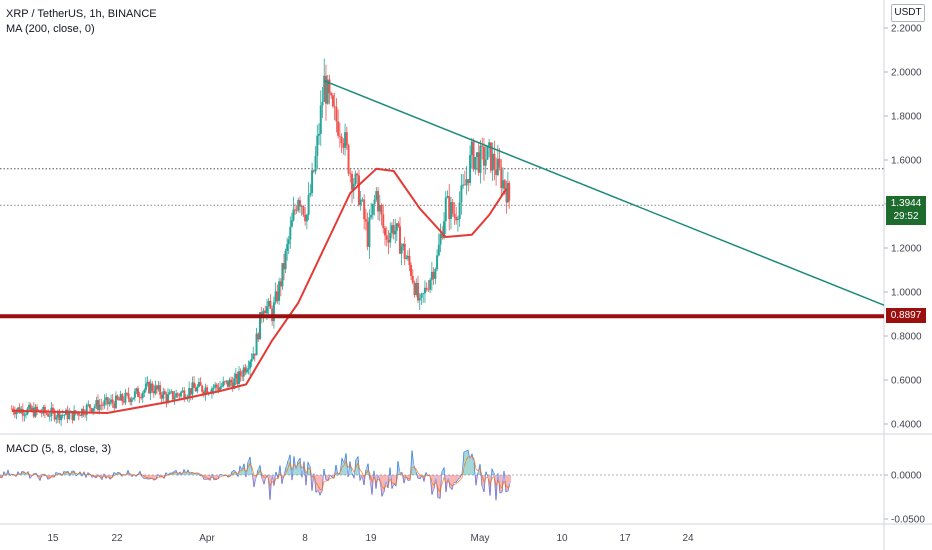 This screenshot has height=550, width=932. What do you see at coordinates (908, 13) in the screenshot?
I see `currency-selector: USDT` at bounding box center [908, 13].